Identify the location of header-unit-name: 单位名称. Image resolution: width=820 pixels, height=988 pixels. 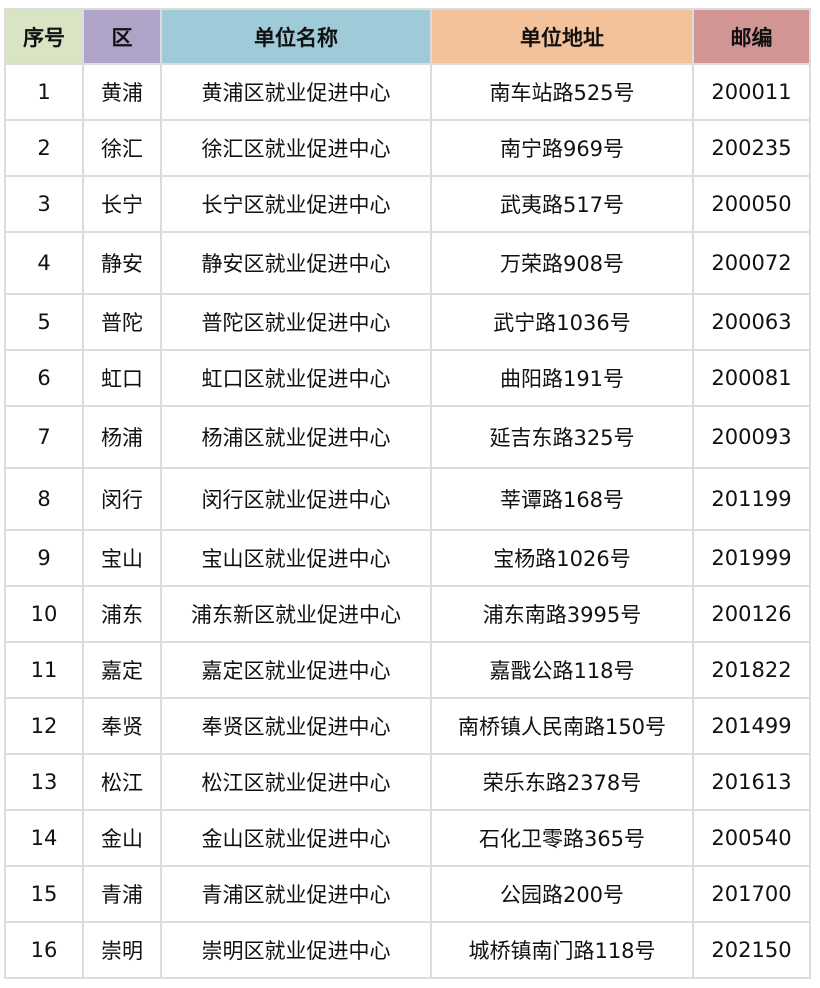
(296, 36).